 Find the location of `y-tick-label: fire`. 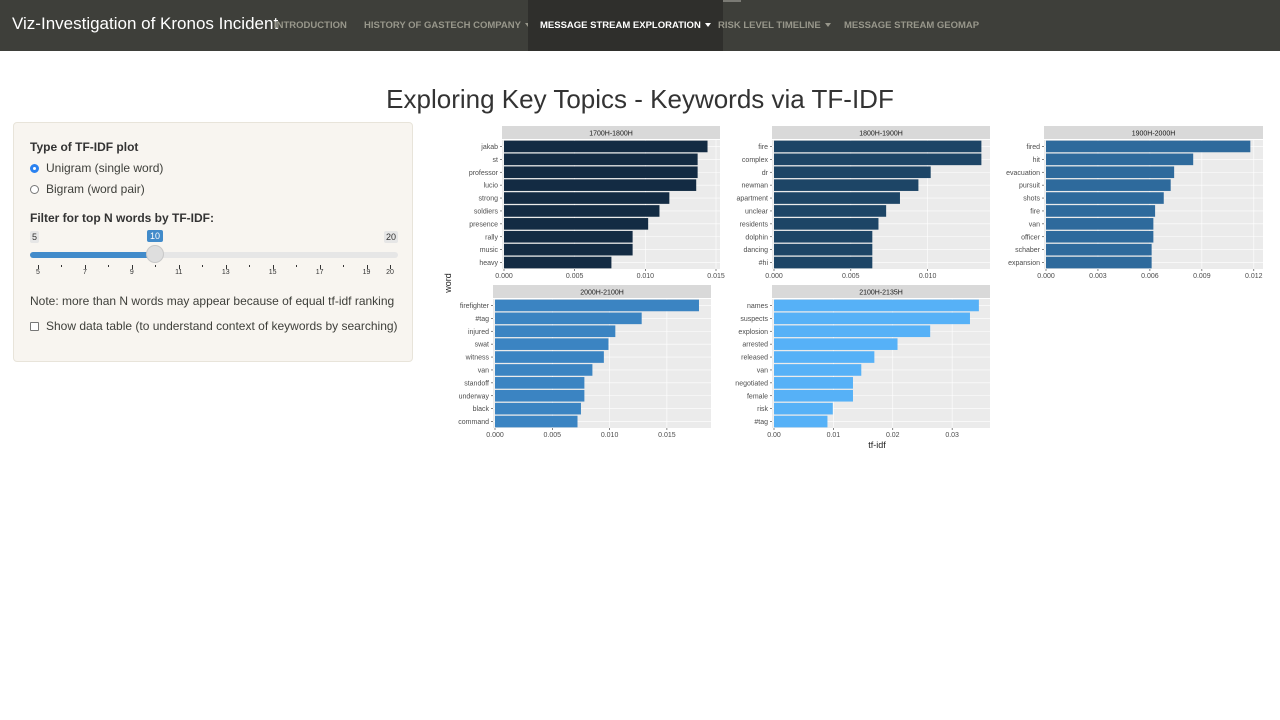

y-tick-label: fire is located at coordinates (763, 147).